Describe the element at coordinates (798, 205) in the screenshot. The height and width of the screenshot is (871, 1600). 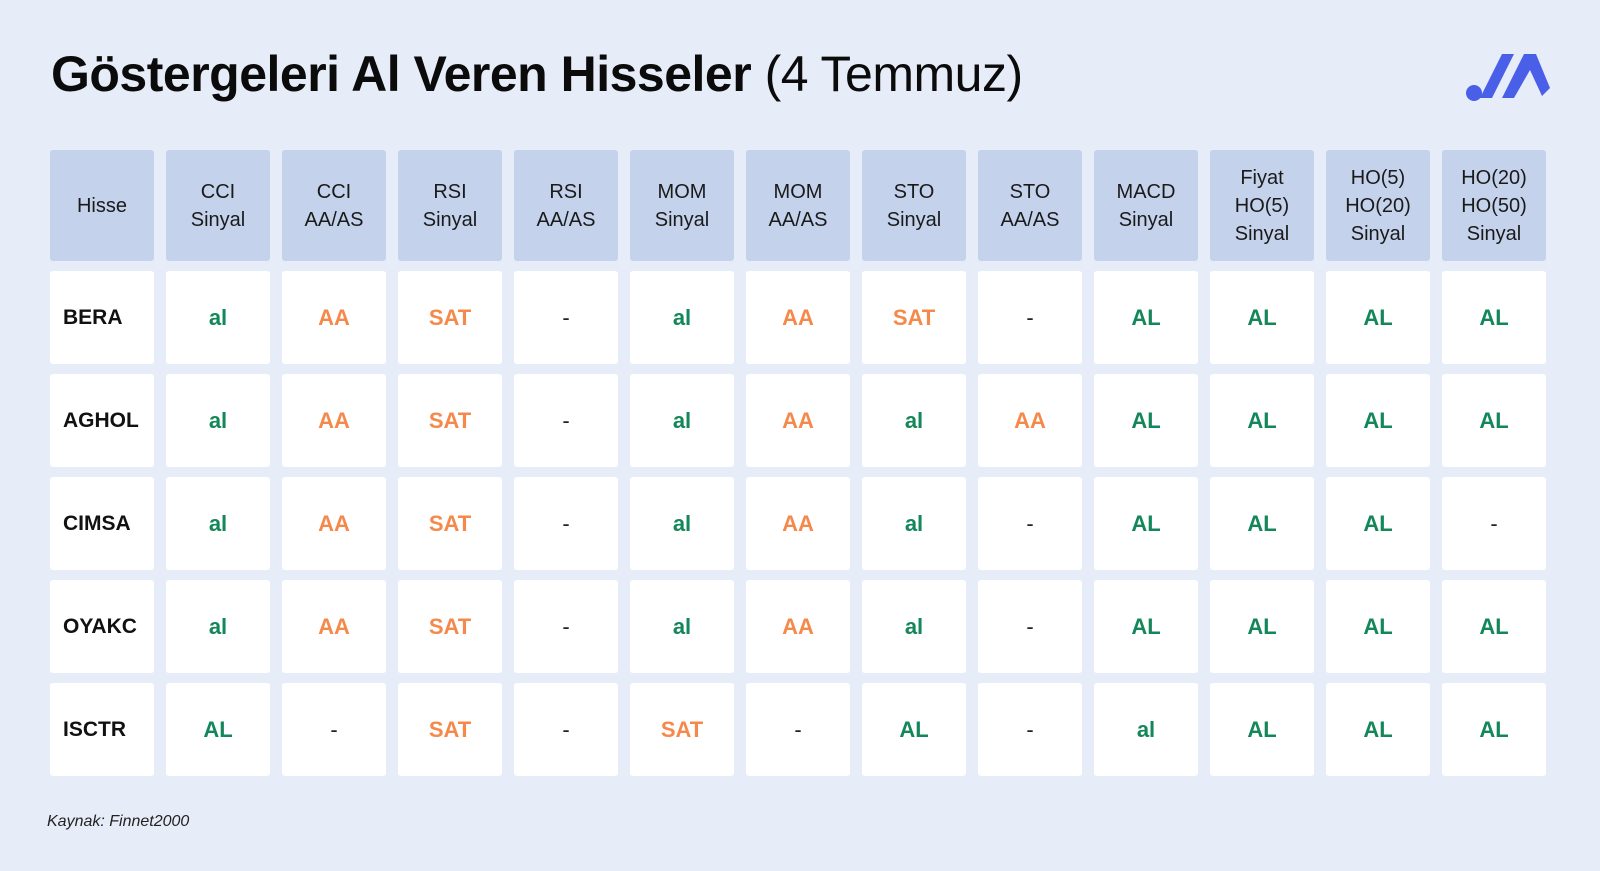
I see `column-header: MOM AA/AS` at that location.